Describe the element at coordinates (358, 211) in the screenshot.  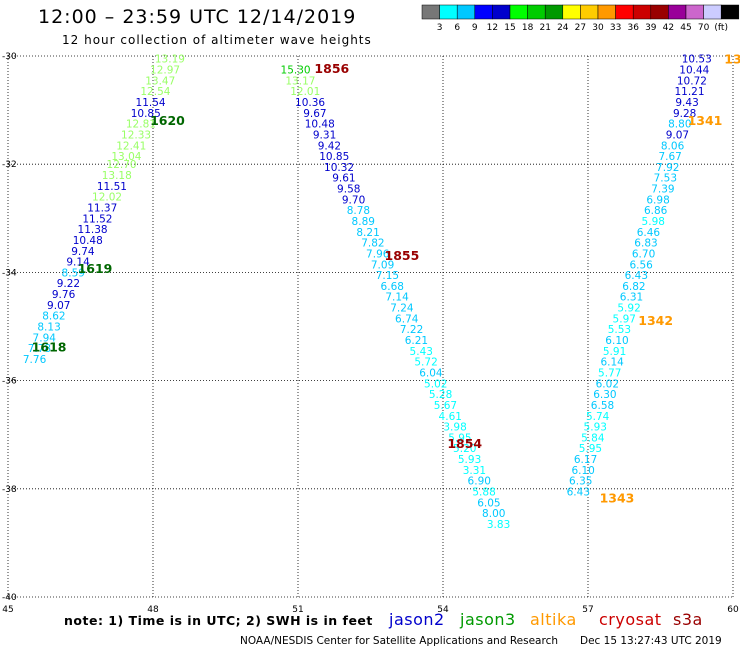
I see `wave-height-label: 8.78` at that location.